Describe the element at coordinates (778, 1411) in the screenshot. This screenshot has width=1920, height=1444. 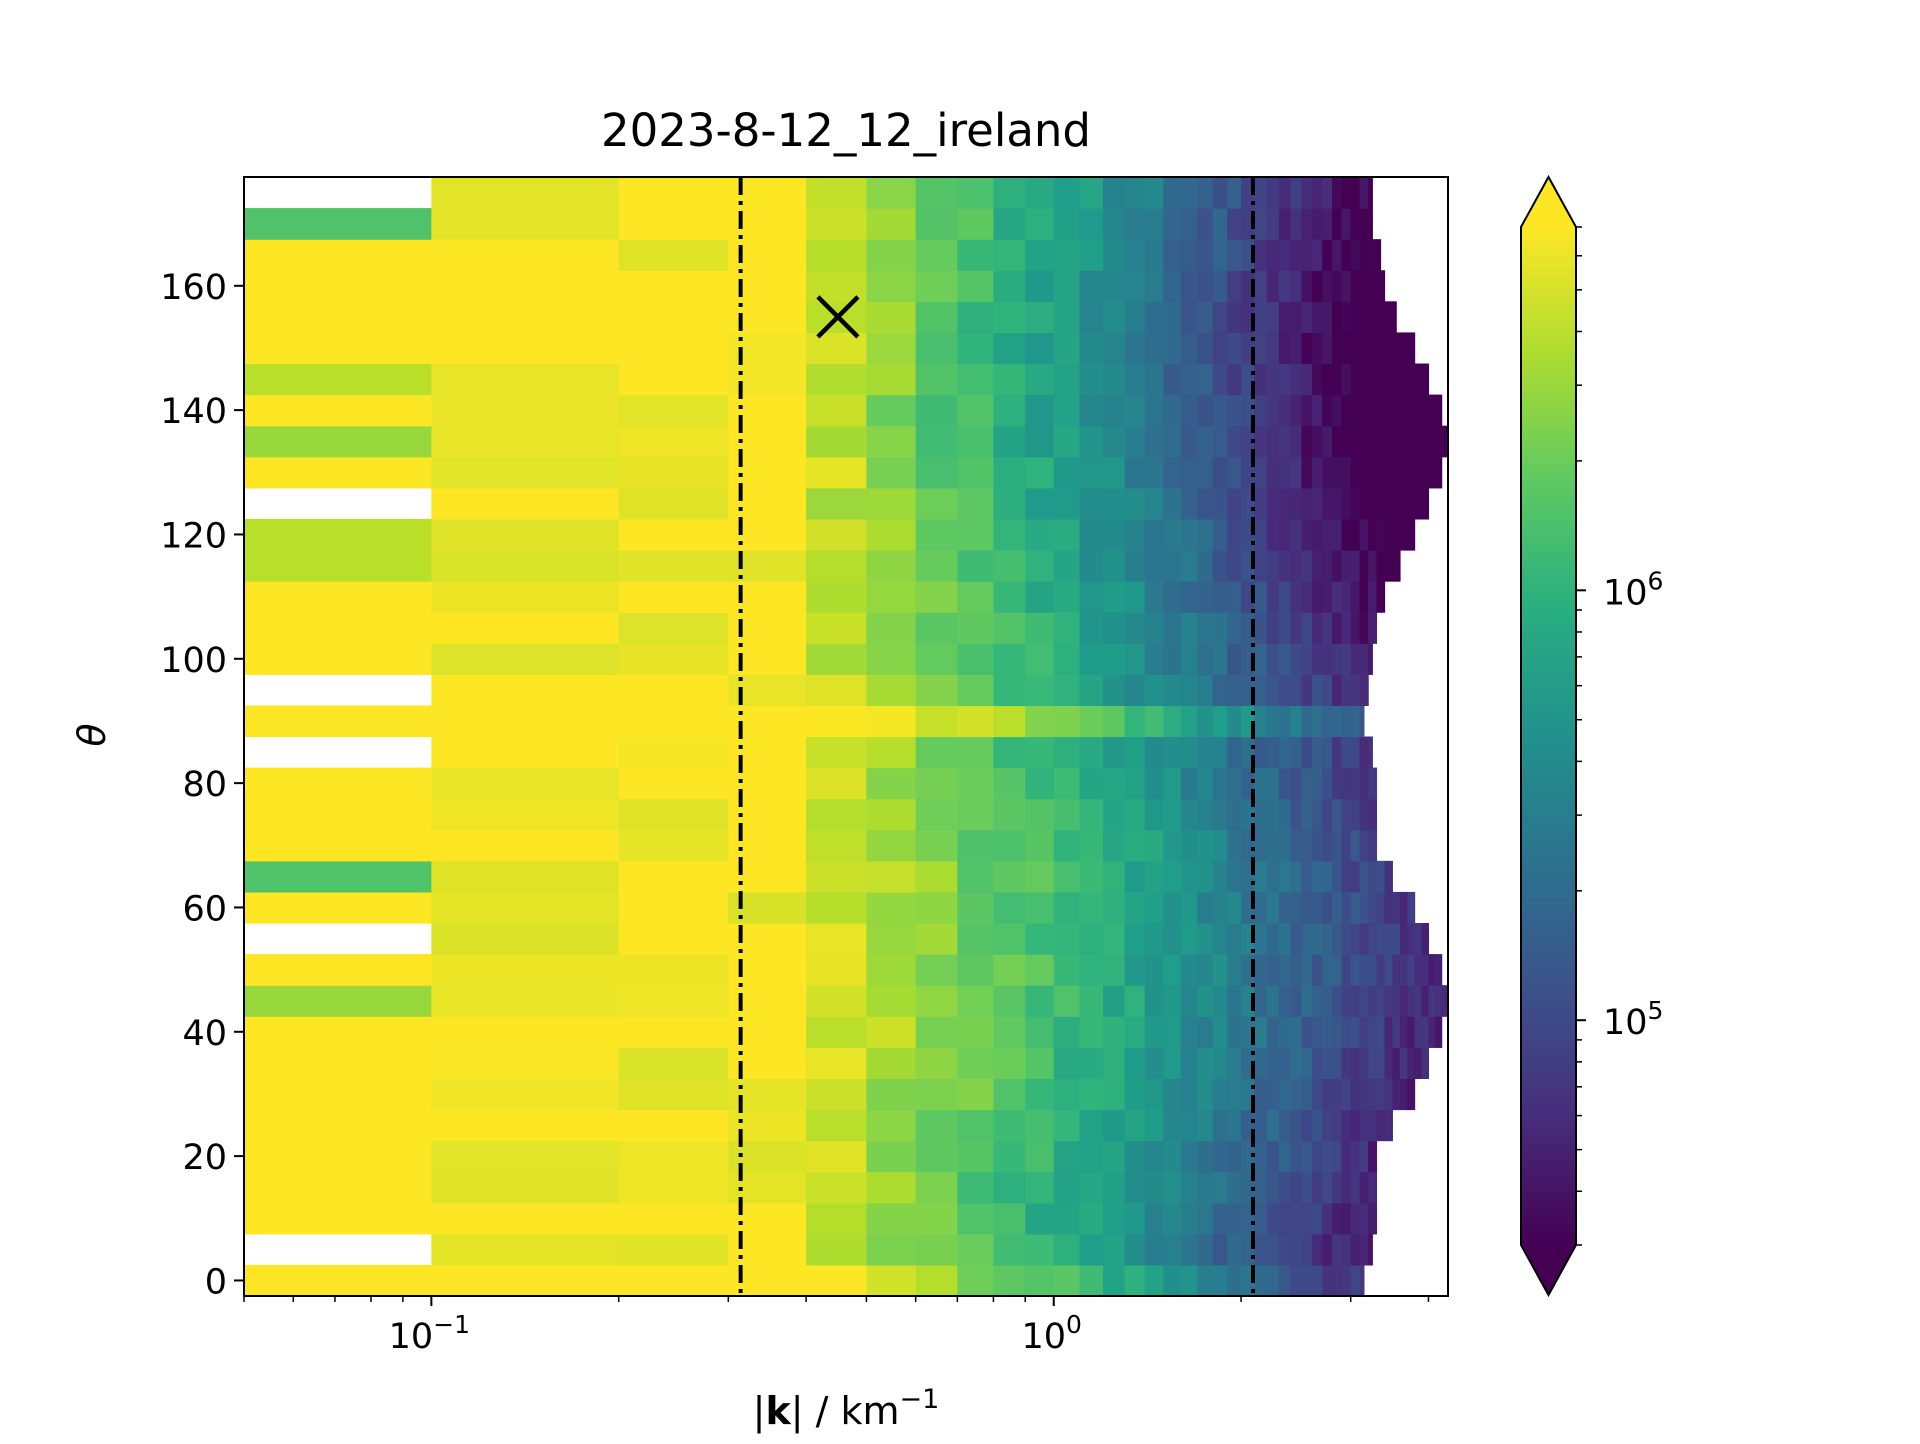
I see `x-axis-label-bold: k` at that location.